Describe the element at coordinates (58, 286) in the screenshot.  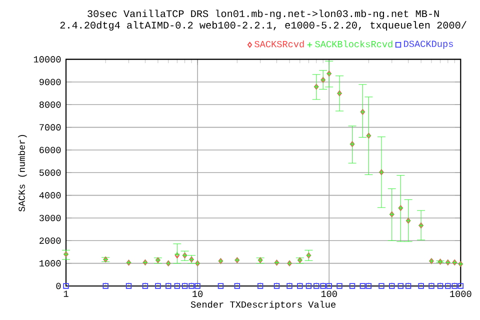
I see `y-tick-label: 0` at that location.